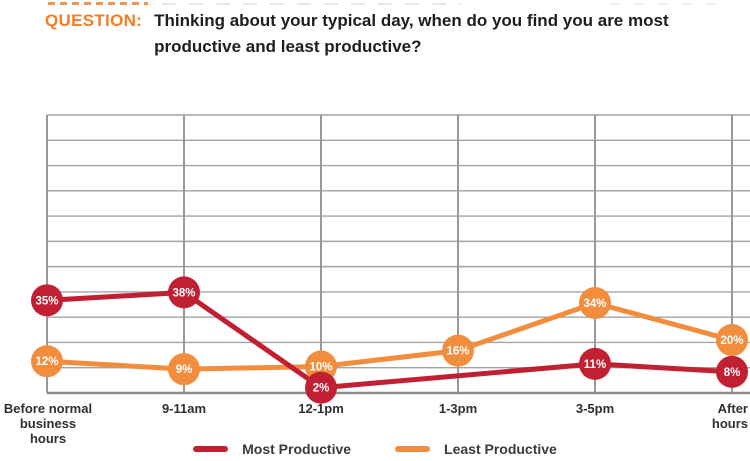 Image resolution: width=750 pixels, height=461 pixels. Describe the element at coordinates (288, 46) in the screenshot. I see `question-text-line2: productive and least productive?` at that location.